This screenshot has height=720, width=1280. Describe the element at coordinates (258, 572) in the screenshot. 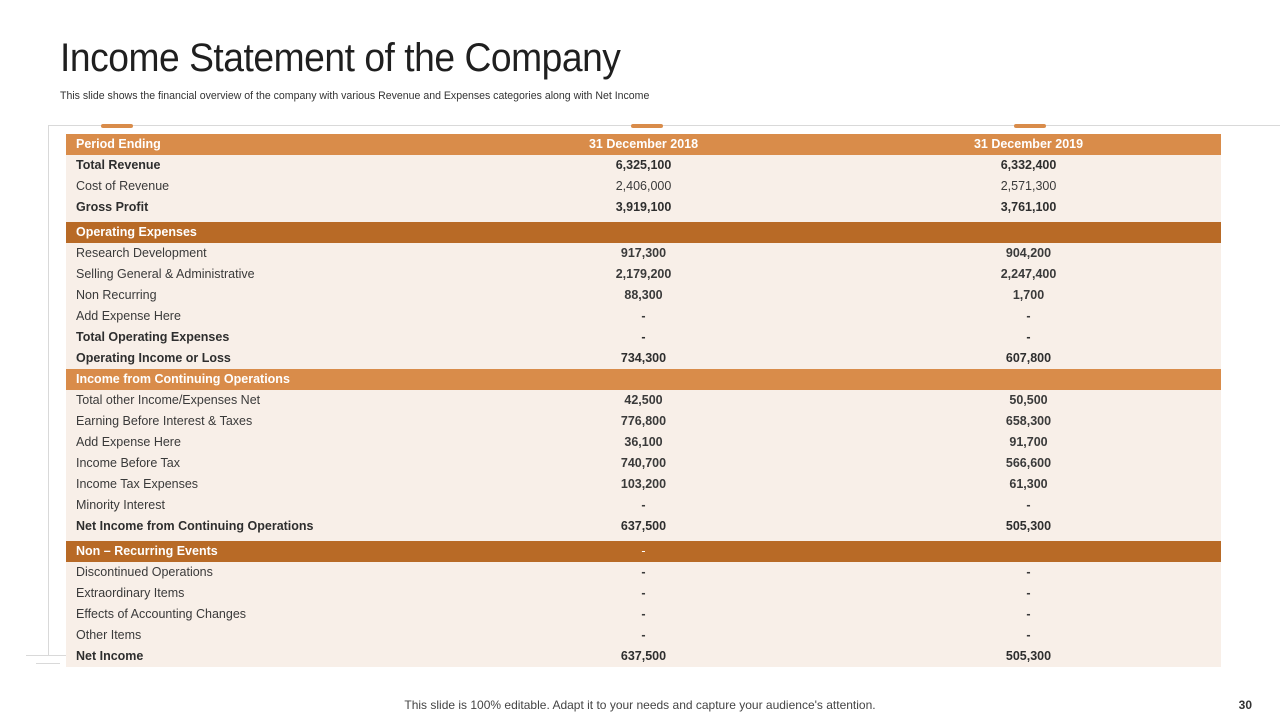

I see `row-label: Discontinued Operations` at that location.